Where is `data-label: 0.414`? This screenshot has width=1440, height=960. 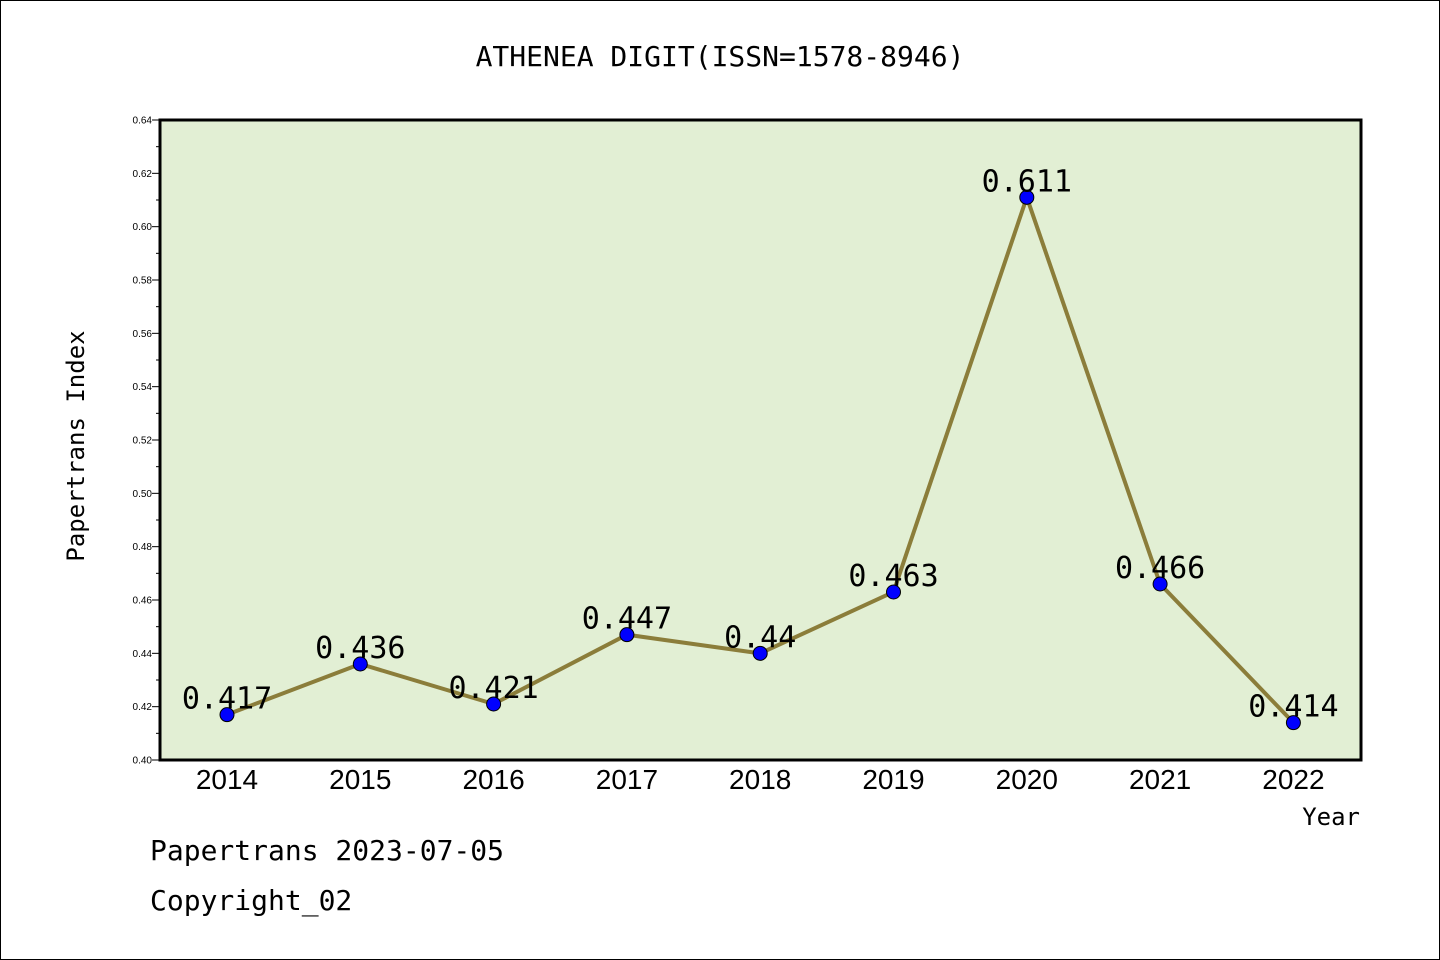
data-label: 0.414 is located at coordinates (1293, 707).